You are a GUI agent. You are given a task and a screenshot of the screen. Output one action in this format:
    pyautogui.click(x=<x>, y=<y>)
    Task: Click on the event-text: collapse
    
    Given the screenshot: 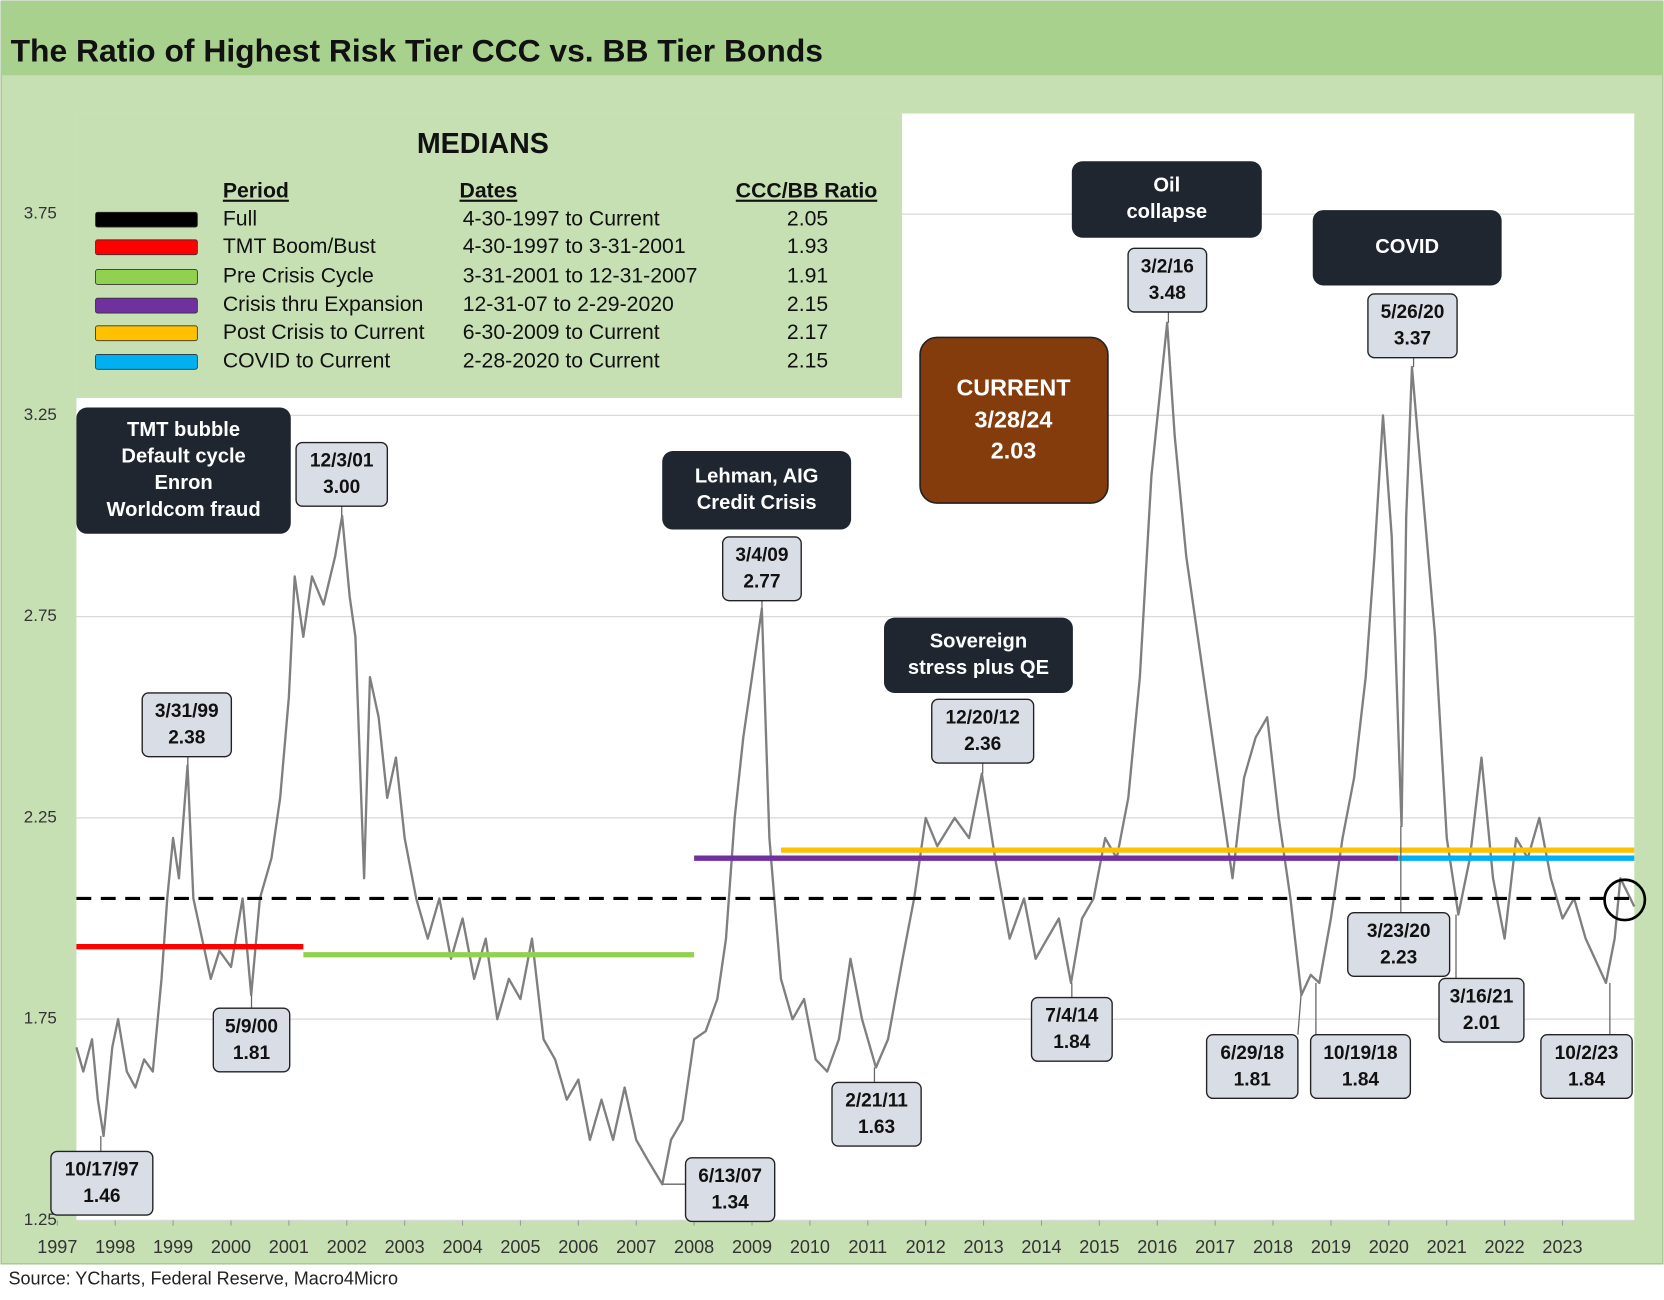 What is the action you would take?
    pyautogui.click(x=1166, y=212)
    